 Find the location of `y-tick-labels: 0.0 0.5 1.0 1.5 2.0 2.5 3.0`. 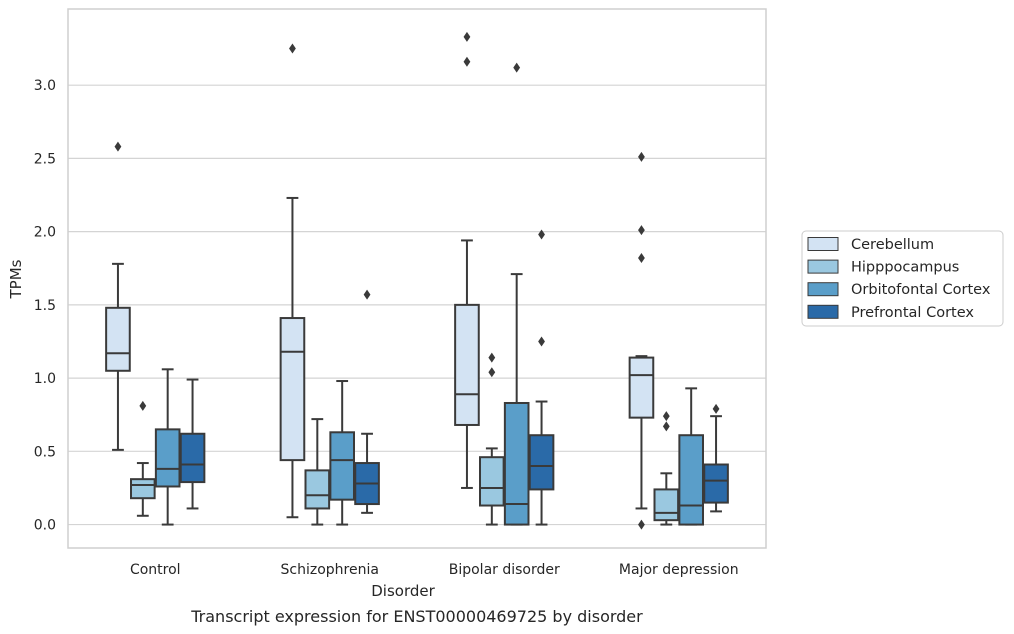

y-tick-labels: 0.0 0.5 1.0 1.5 2.0 2.5 3.0 is located at coordinates (45, 305).